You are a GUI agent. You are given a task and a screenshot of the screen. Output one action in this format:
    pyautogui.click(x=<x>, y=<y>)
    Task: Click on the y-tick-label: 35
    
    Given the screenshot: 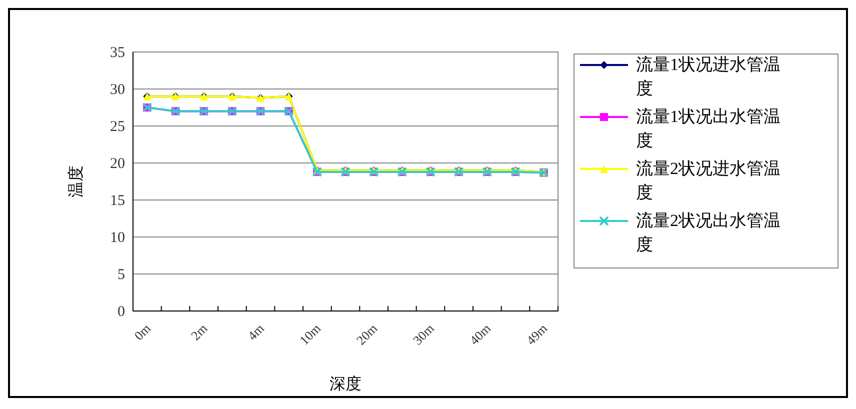 What is the action you would take?
    pyautogui.click(x=117, y=53)
    